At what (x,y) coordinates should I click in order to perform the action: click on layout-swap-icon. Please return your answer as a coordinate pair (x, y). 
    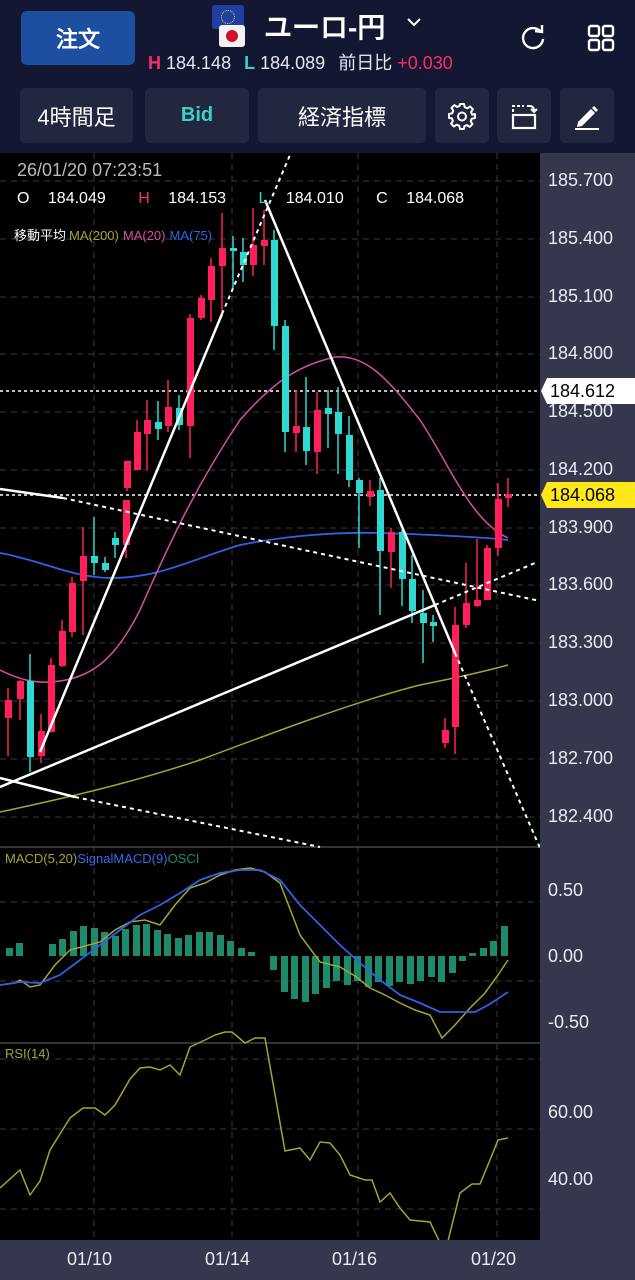
    Looking at the image, I should click on (524, 116).